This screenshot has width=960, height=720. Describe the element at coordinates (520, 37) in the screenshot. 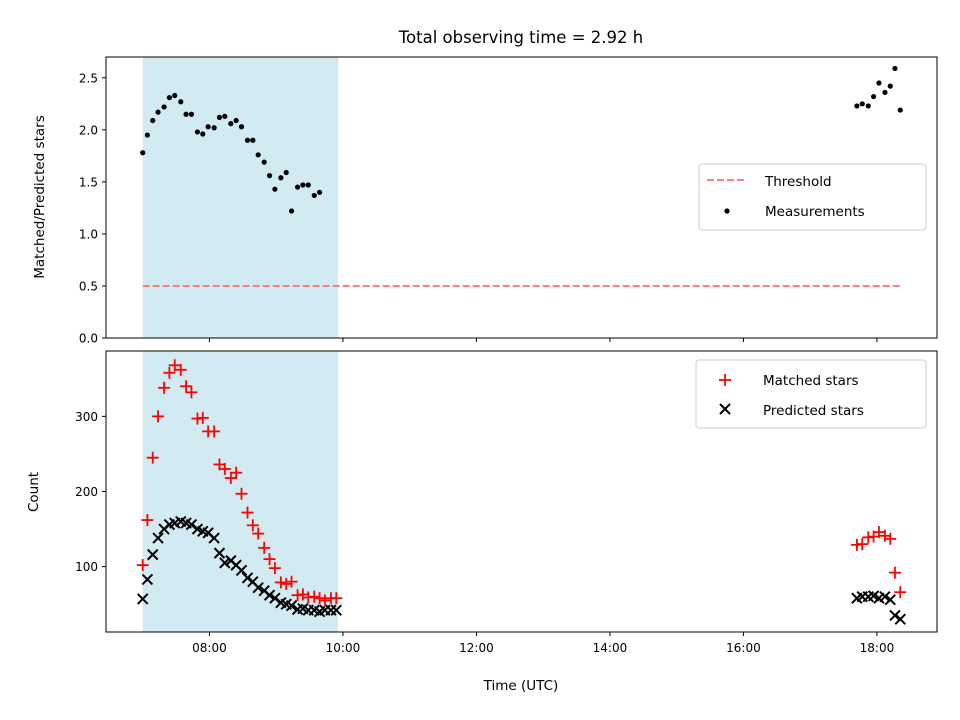

I see `chart-title: Total observing time = 2.92 h` at that location.